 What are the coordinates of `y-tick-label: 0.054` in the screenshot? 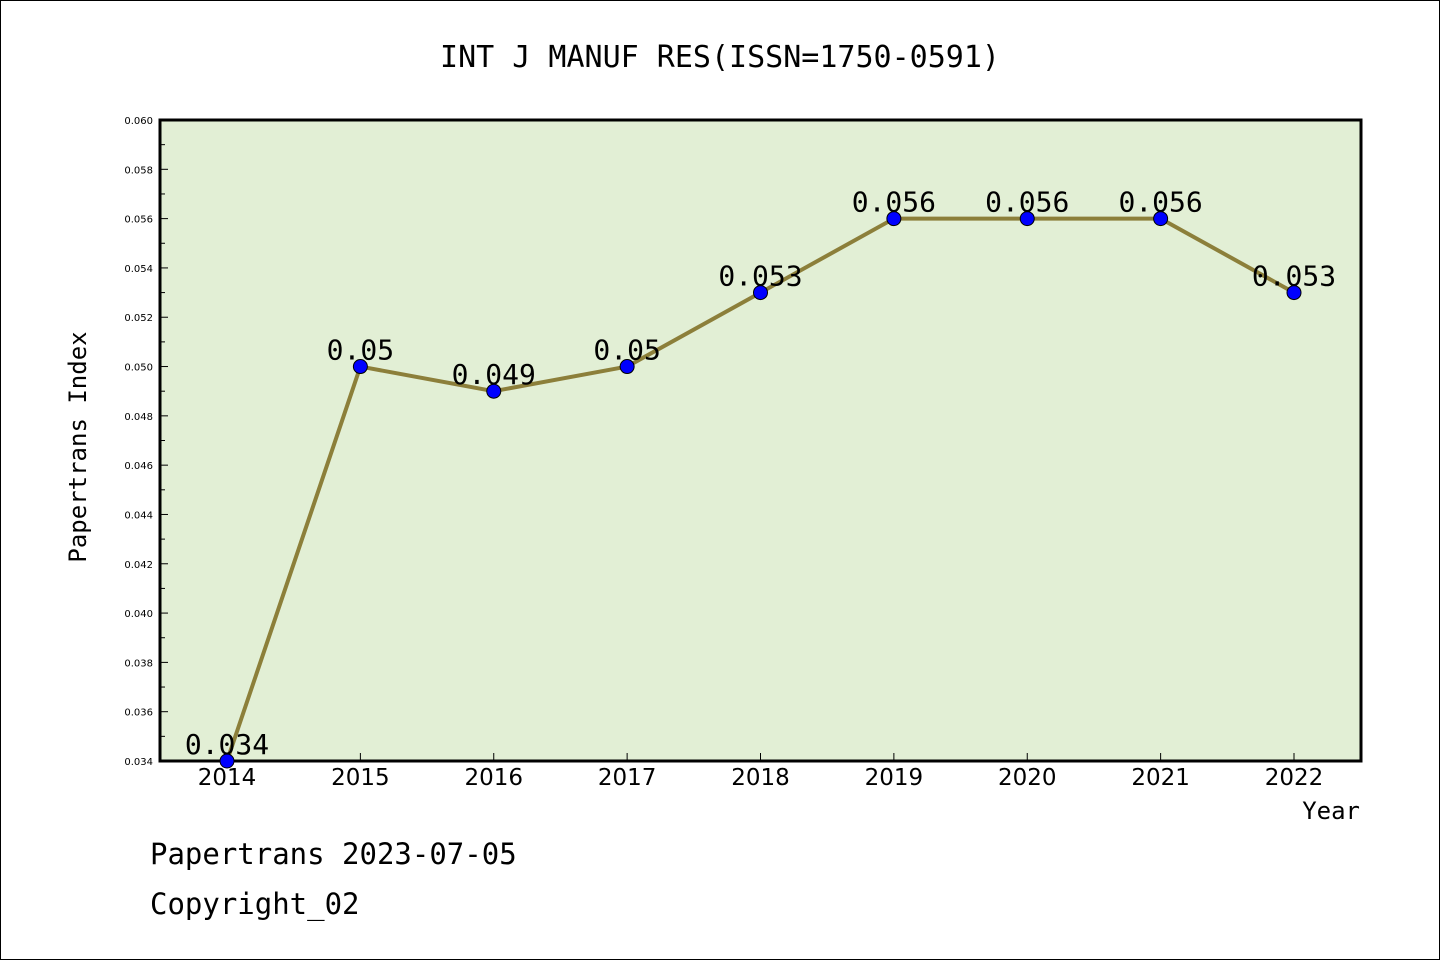 It's located at (138, 269).